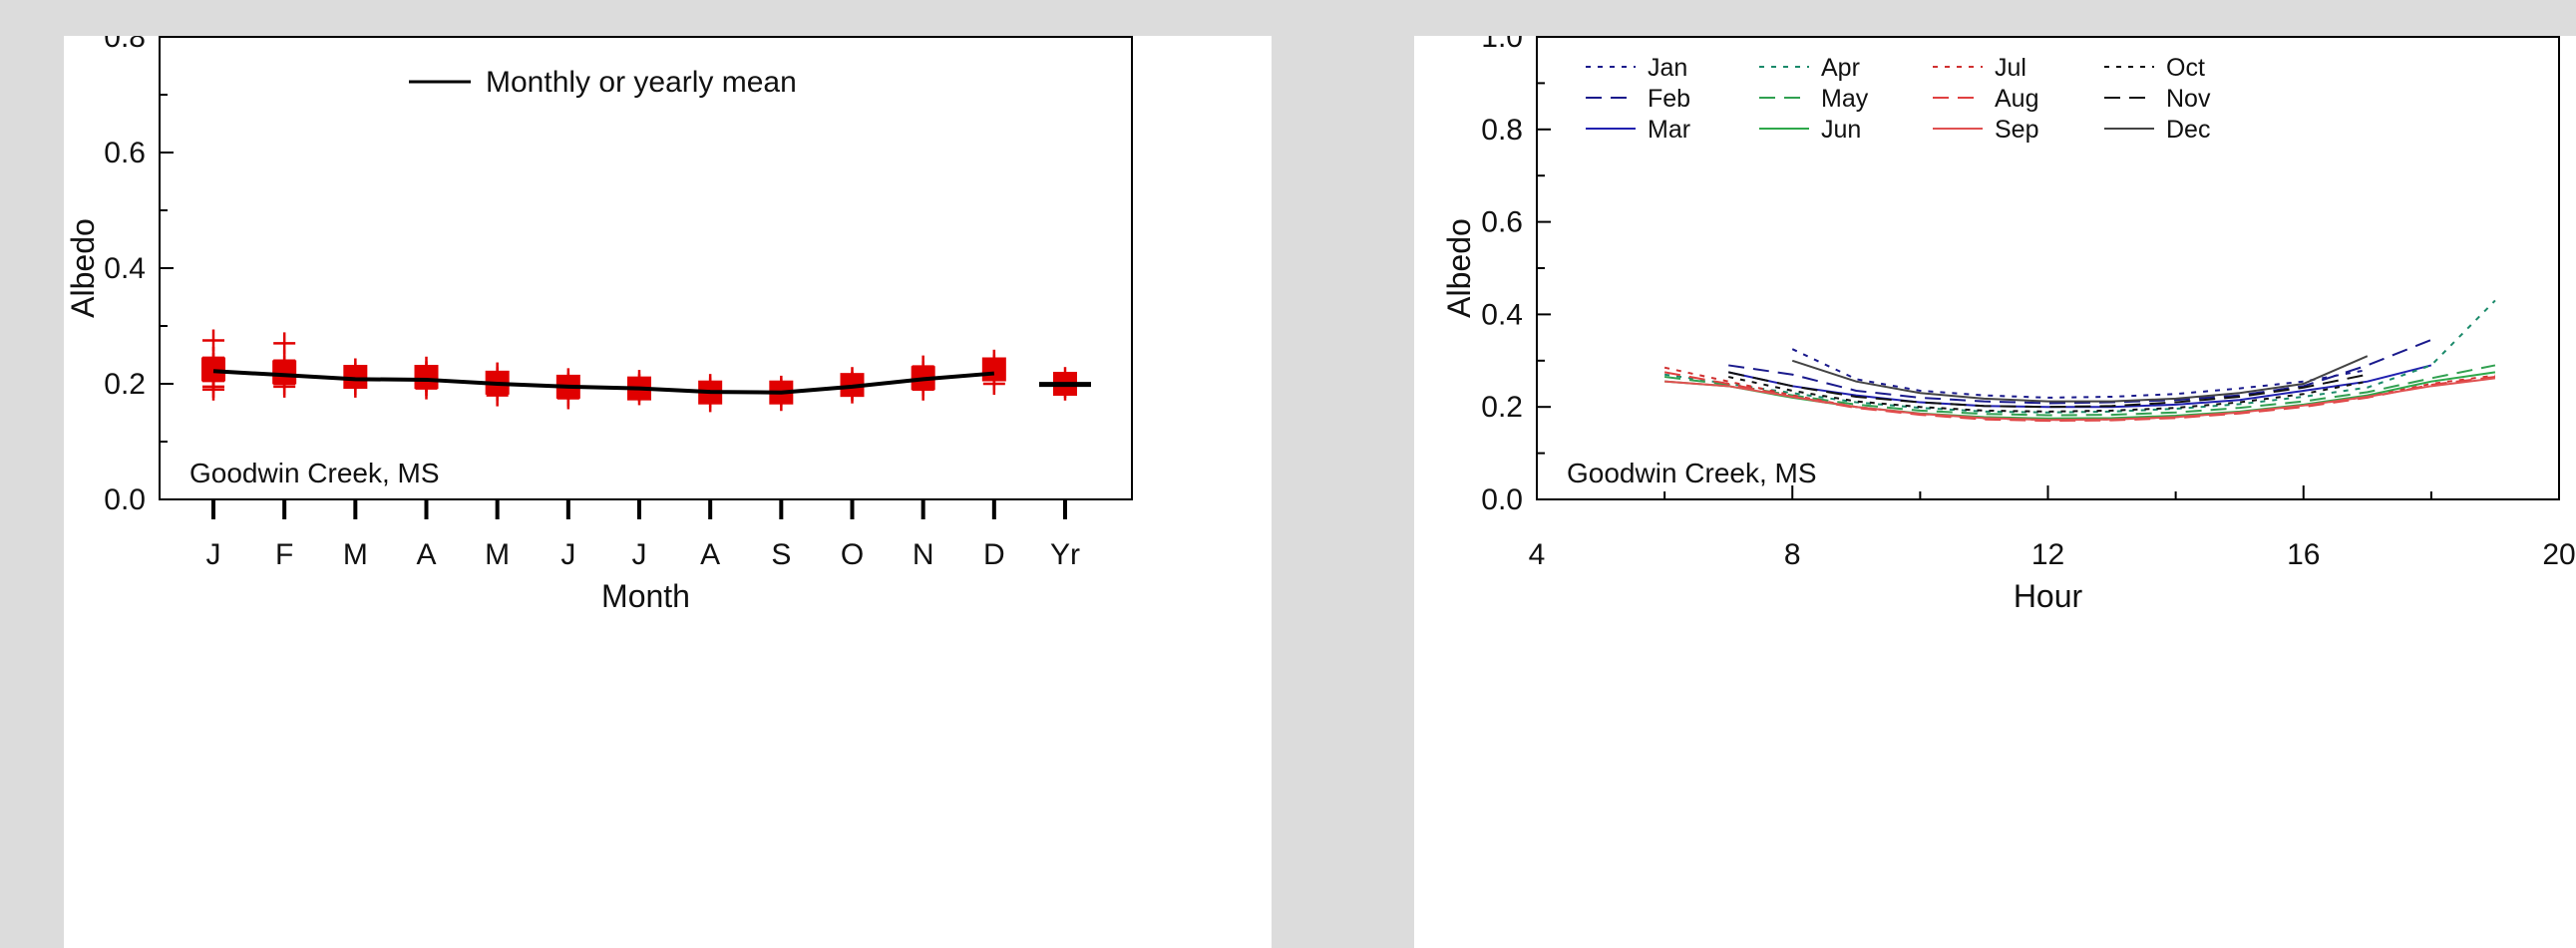  Describe the element at coordinates (1538, 554) in the screenshot. I see `x-tick-label: 4` at that location.